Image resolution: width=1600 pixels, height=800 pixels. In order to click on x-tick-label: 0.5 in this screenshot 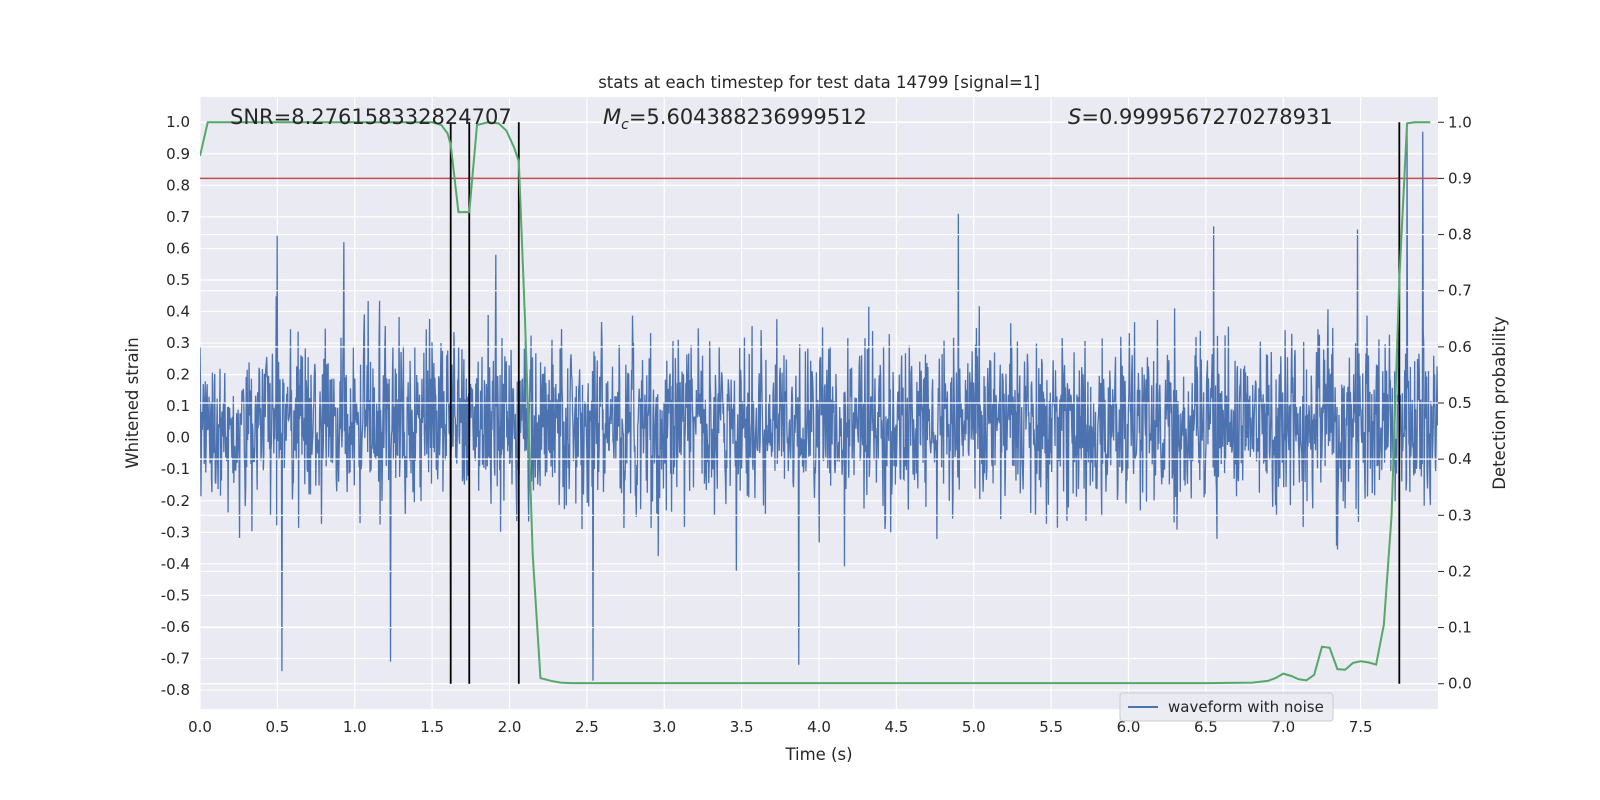, I will do `click(277, 727)`.